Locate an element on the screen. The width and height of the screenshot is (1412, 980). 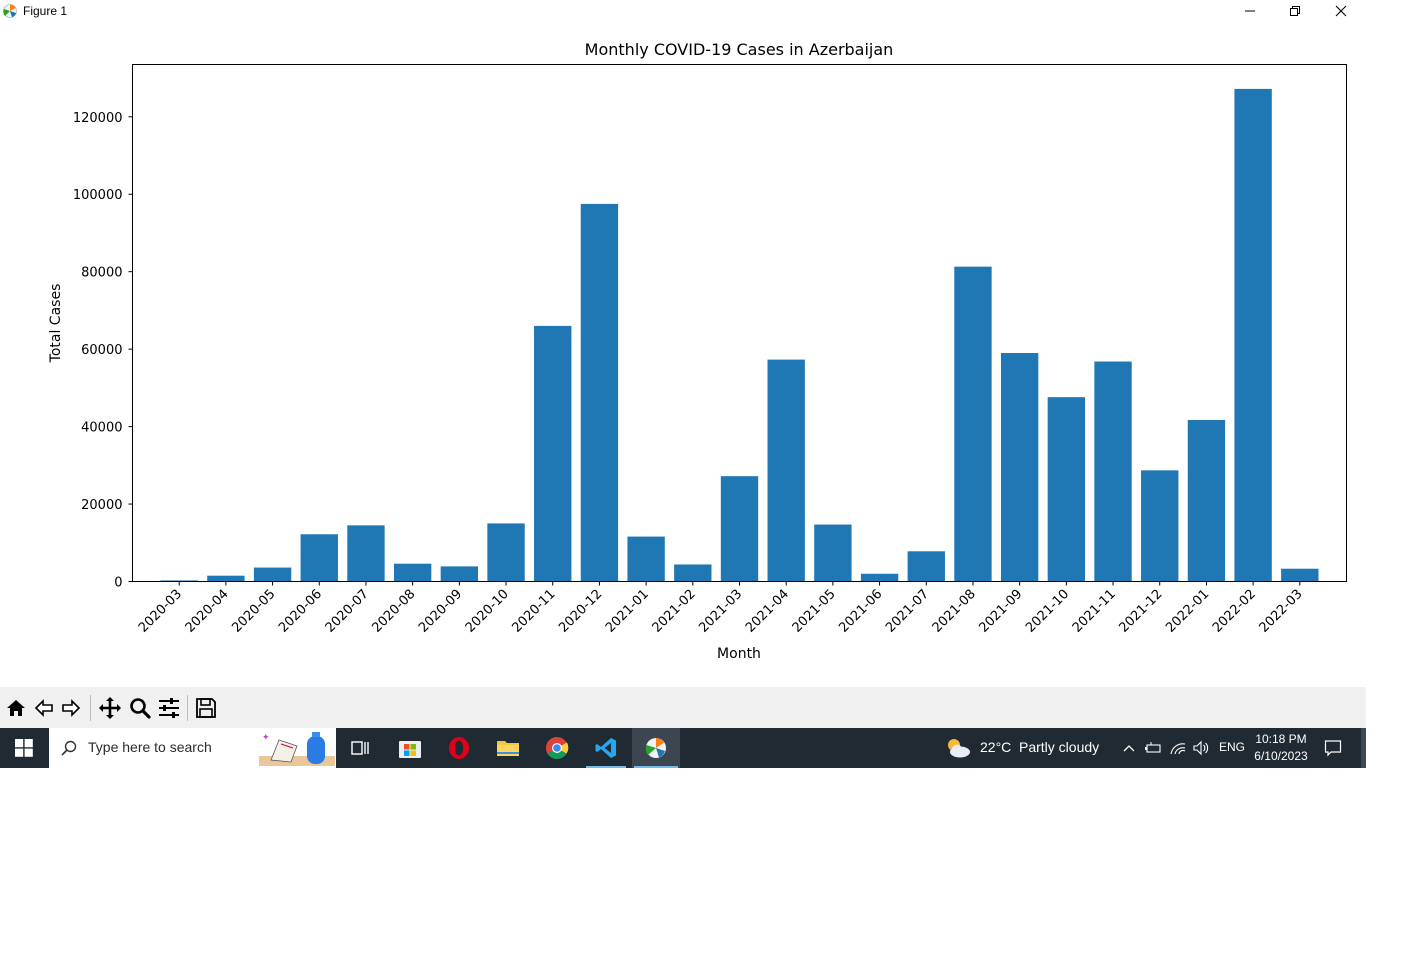
y-tick-label: 120000 is located at coordinates (98, 118).